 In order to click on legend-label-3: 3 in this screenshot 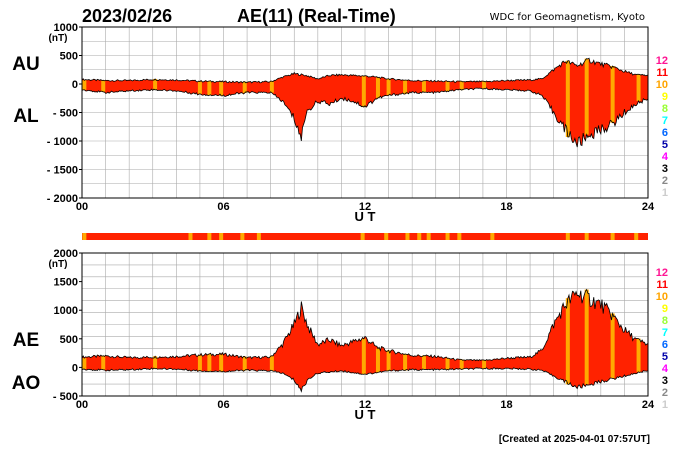, I will do `click(665, 169)`.